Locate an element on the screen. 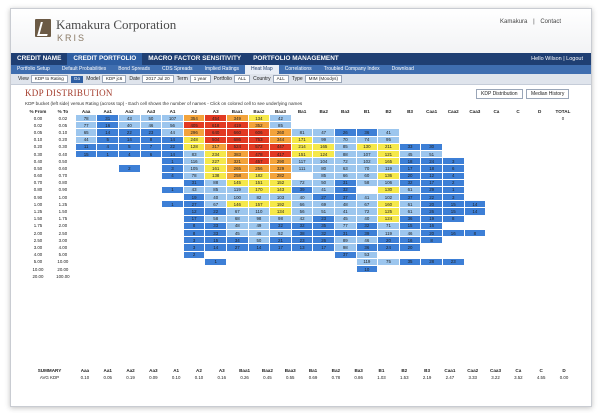 This screenshot has width=602, height=413. filter-select-view: KDP to Rating is located at coordinates (49, 79).